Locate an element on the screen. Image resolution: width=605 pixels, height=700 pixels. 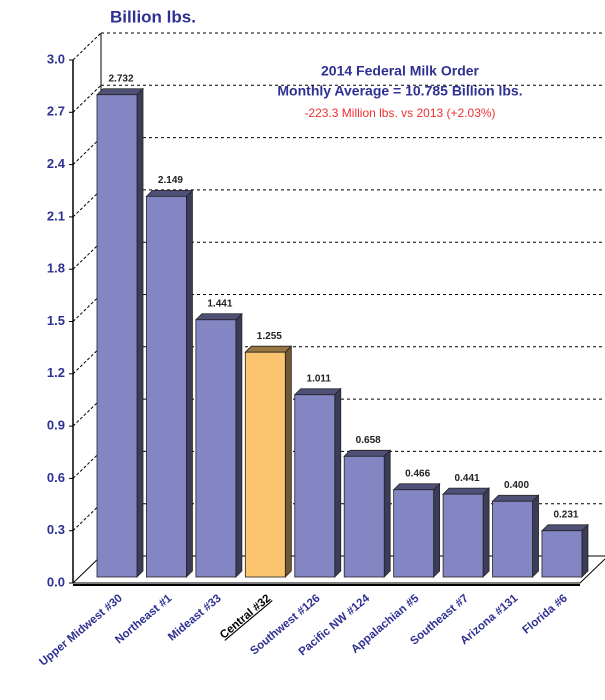
value-label: 1.441 is located at coordinates (219, 303).